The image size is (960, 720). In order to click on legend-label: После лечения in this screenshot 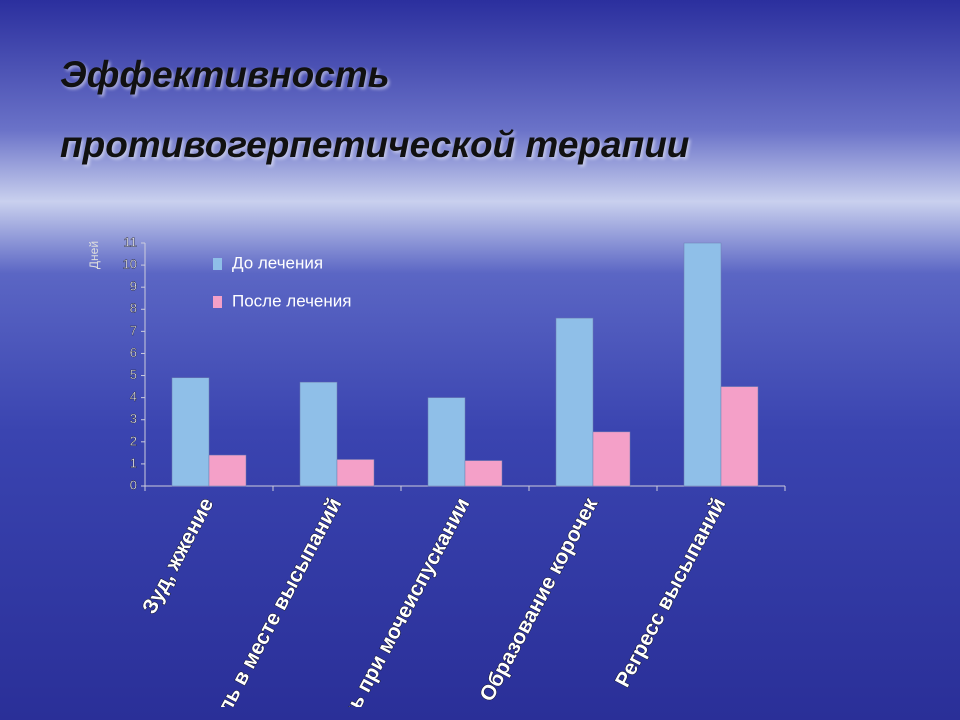, I will do `click(291, 300)`.